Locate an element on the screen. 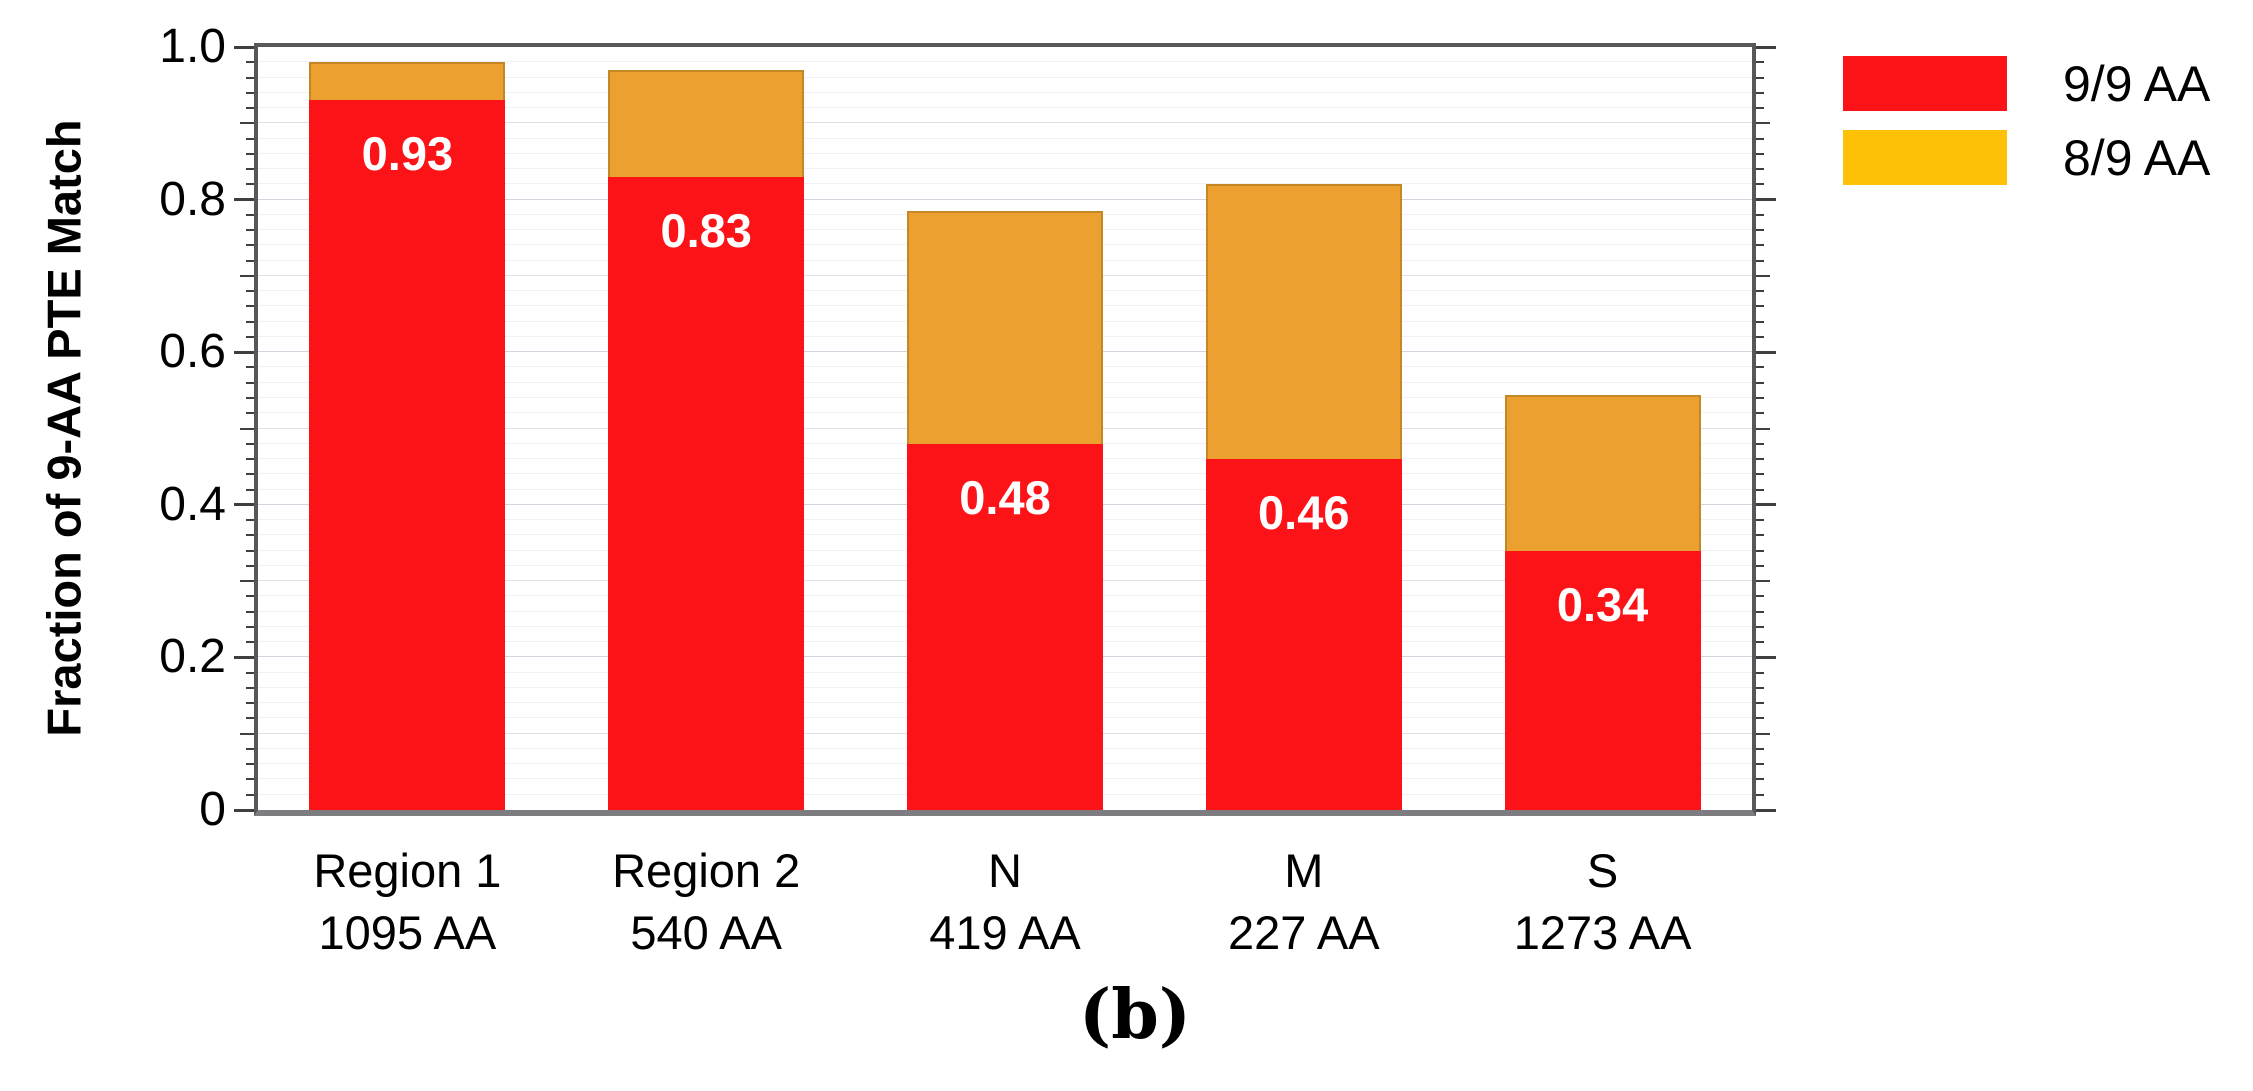 This screenshot has height=1091, width=2253. category-name: M is located at coordinates (1304, 870).